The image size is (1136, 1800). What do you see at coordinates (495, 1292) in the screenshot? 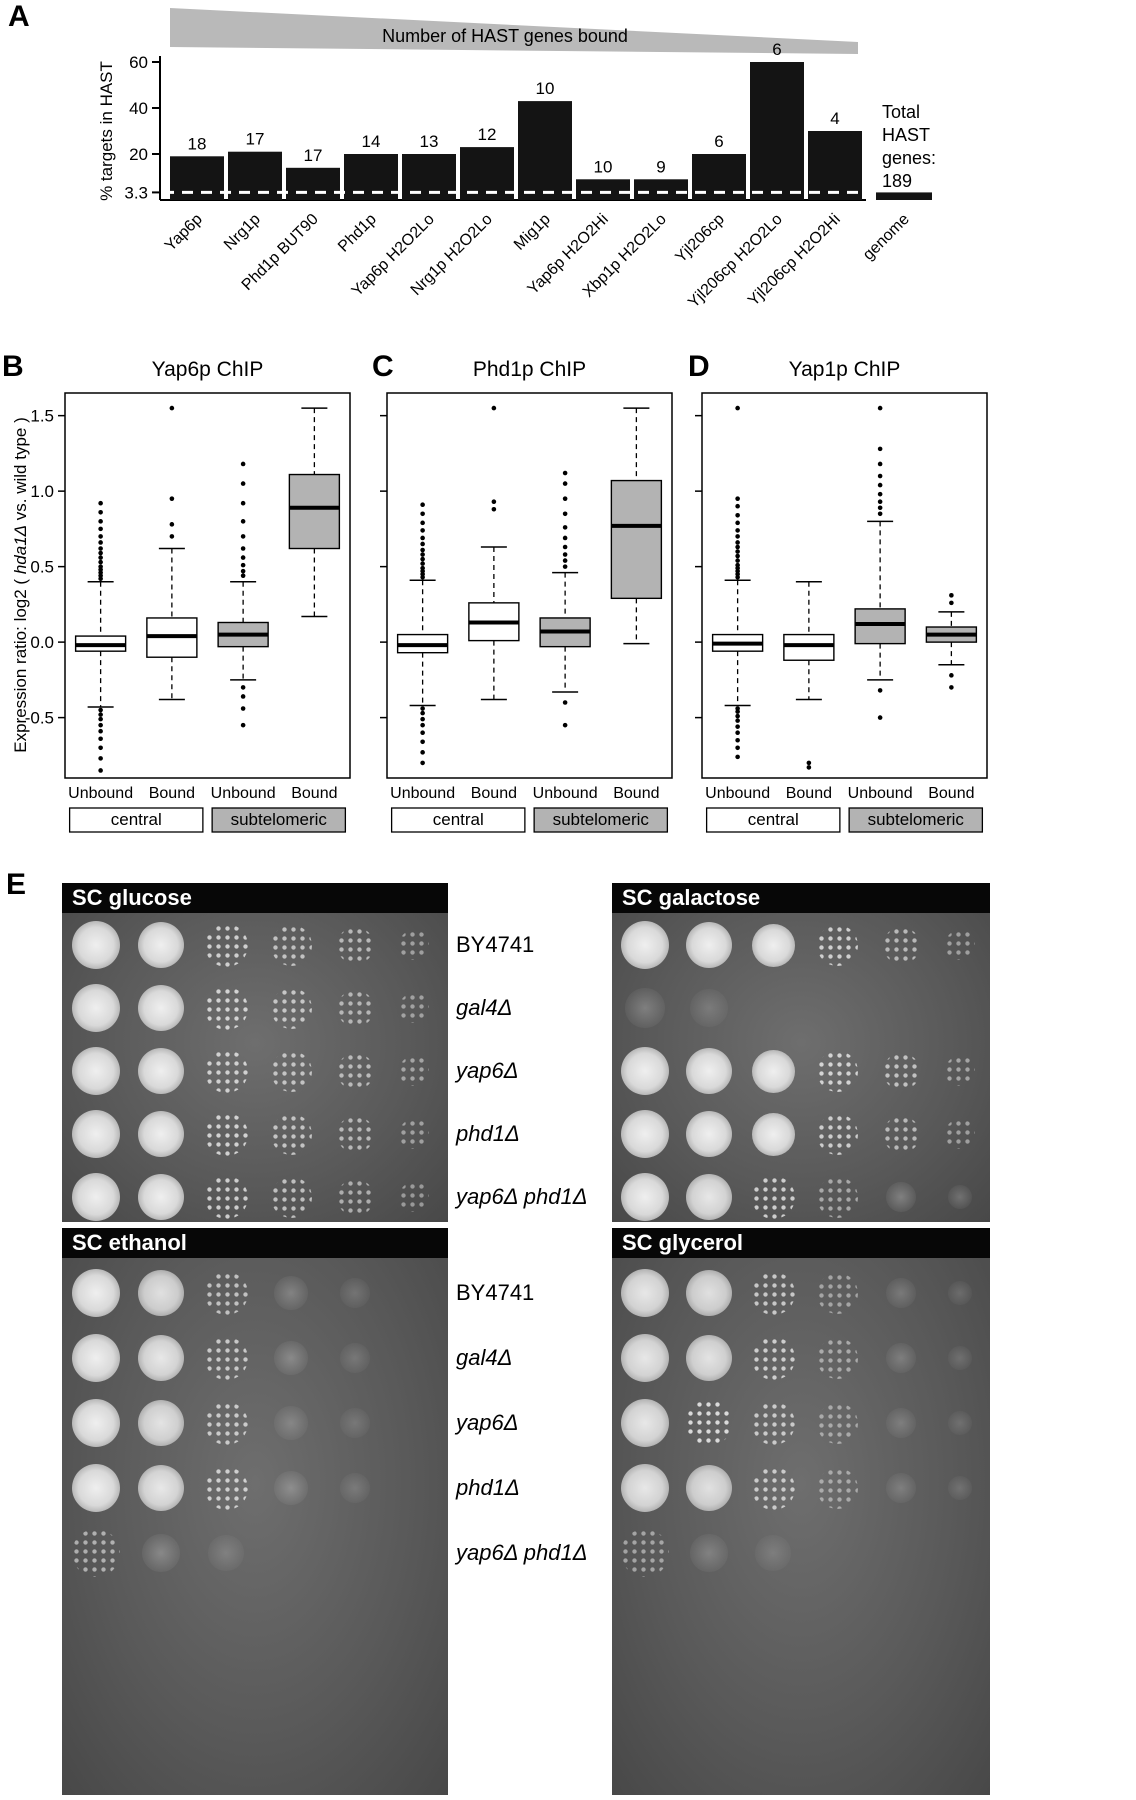
I see `strain-label: BY4741` at bounding box center [495, 1292].